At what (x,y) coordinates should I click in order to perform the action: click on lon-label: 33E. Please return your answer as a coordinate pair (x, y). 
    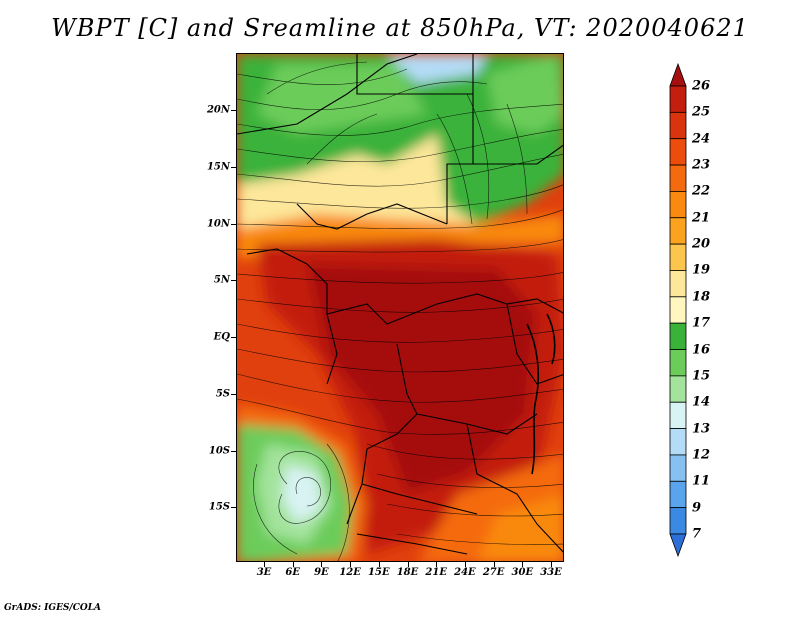
    Looking at the image, I should click on (551, 572).